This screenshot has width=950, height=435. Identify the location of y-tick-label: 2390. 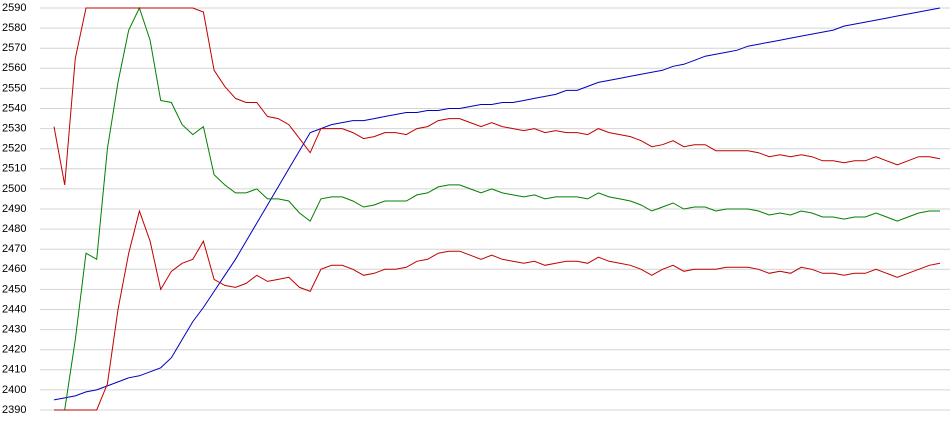
(14, 410).